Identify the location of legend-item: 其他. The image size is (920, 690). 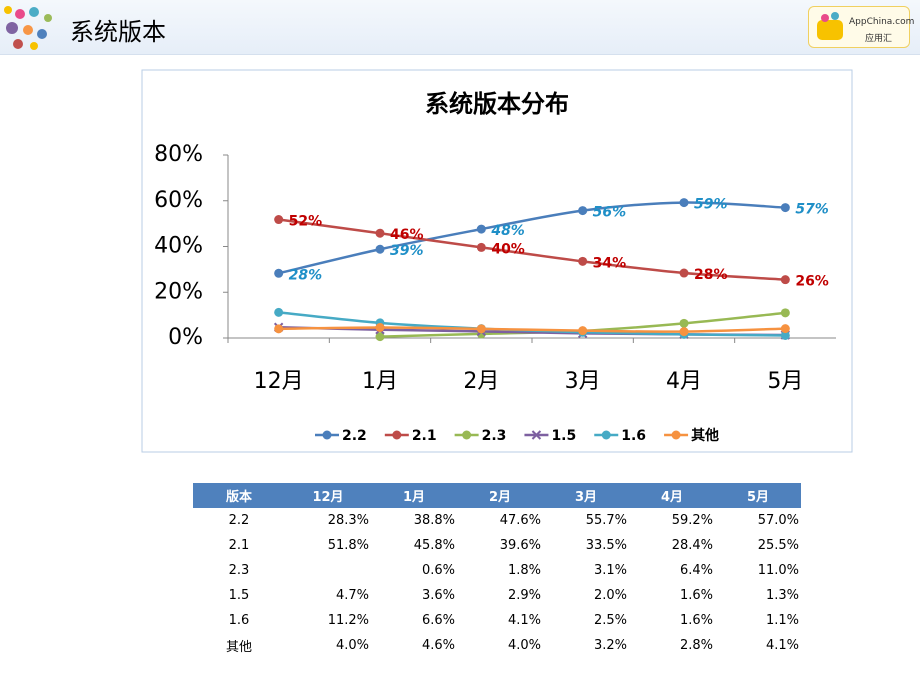
(691, 435).